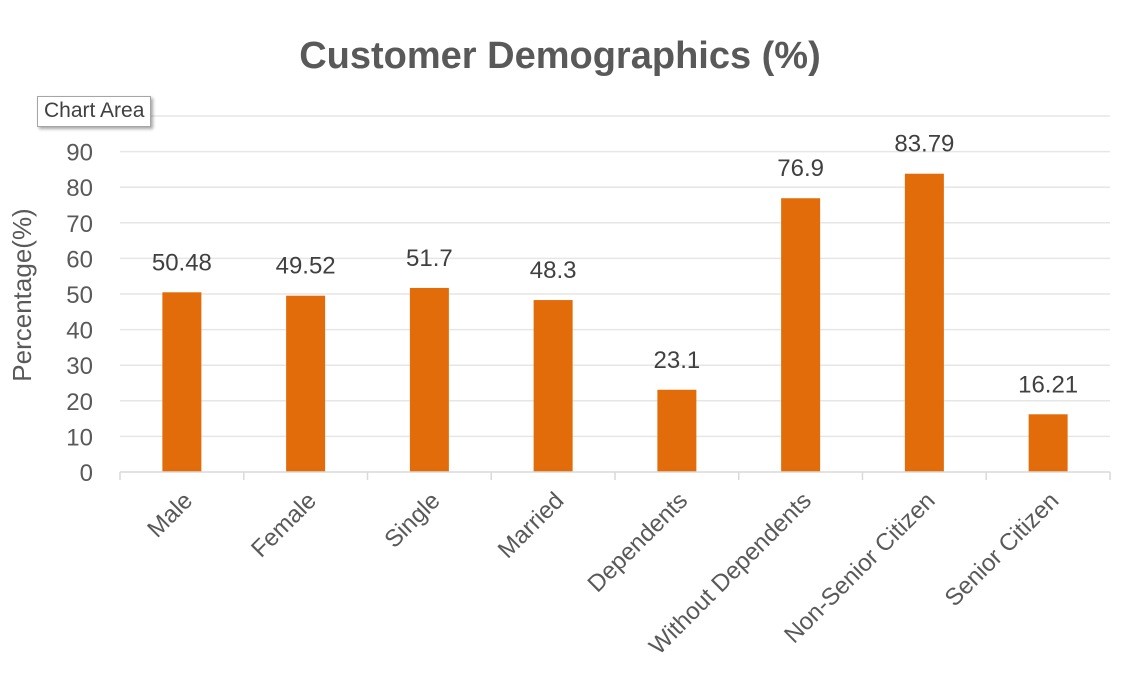  What do you see at coordinates (86, 473) in the screenshot?
I see `y-tick-label: 0` at bounding box center [86, 473].